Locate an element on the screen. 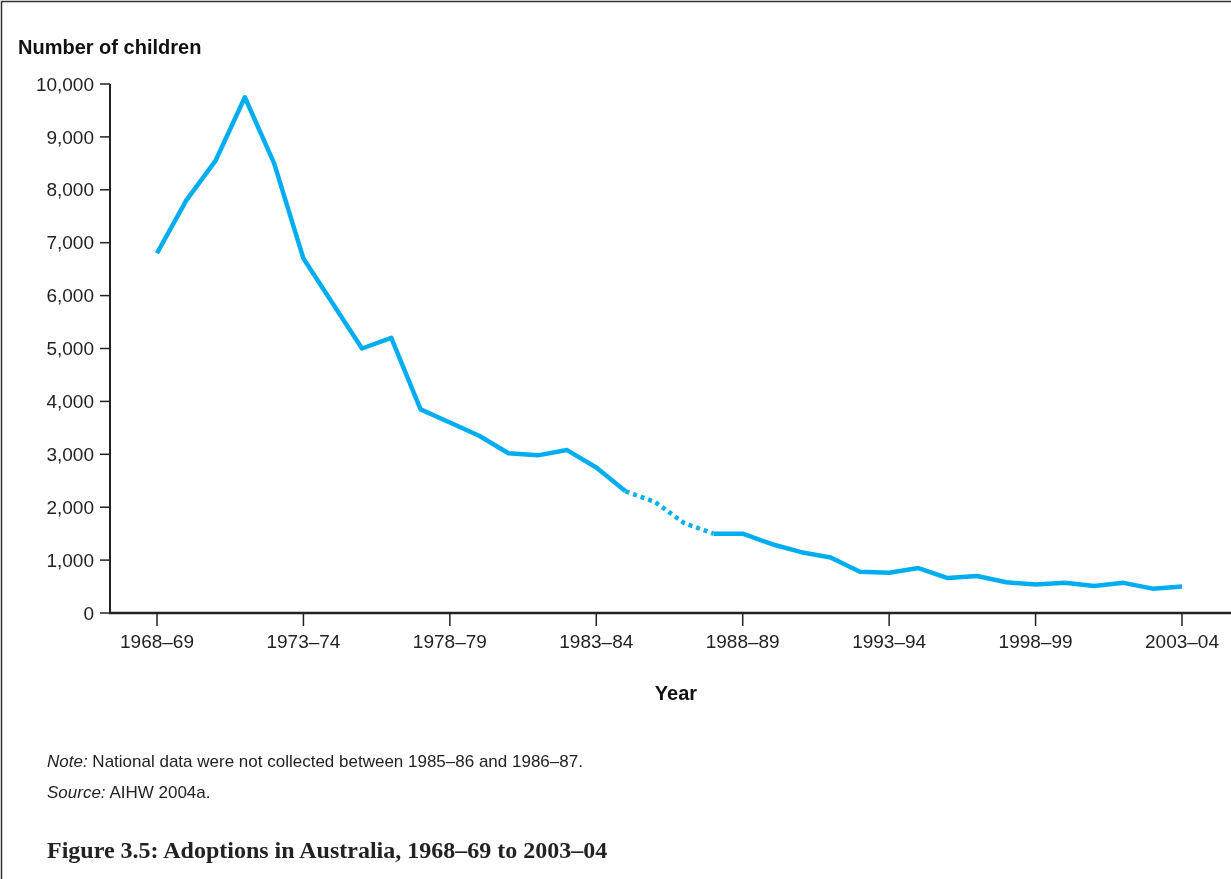 This screenshot has height=879, width=1231. text: Figure 3.5: Adoptions in Australia, 1968–69 to 2003–04 is located at coordinates (327, 850).